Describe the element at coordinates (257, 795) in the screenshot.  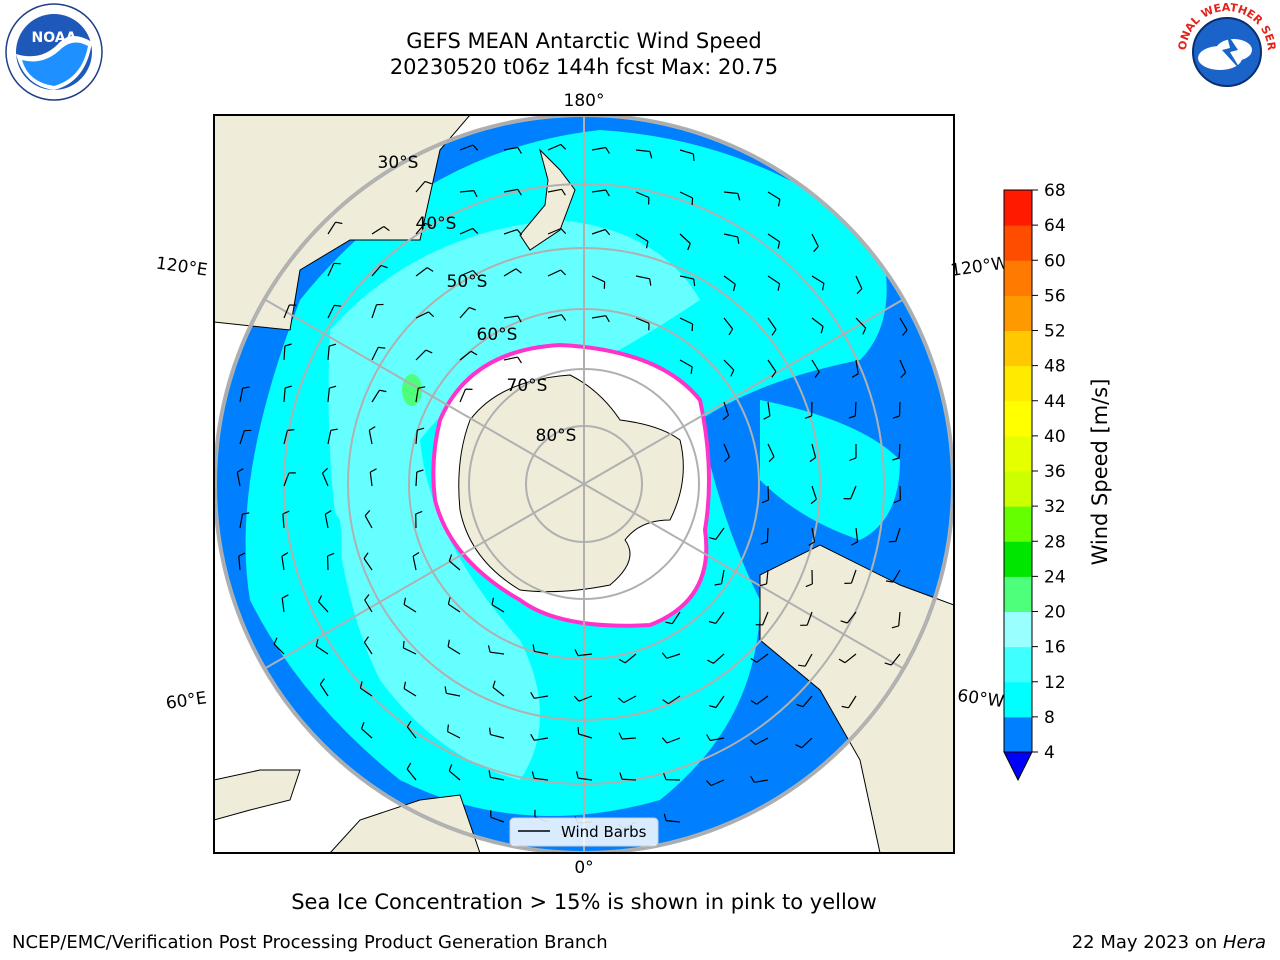
I see `land-madagascar` at that location.